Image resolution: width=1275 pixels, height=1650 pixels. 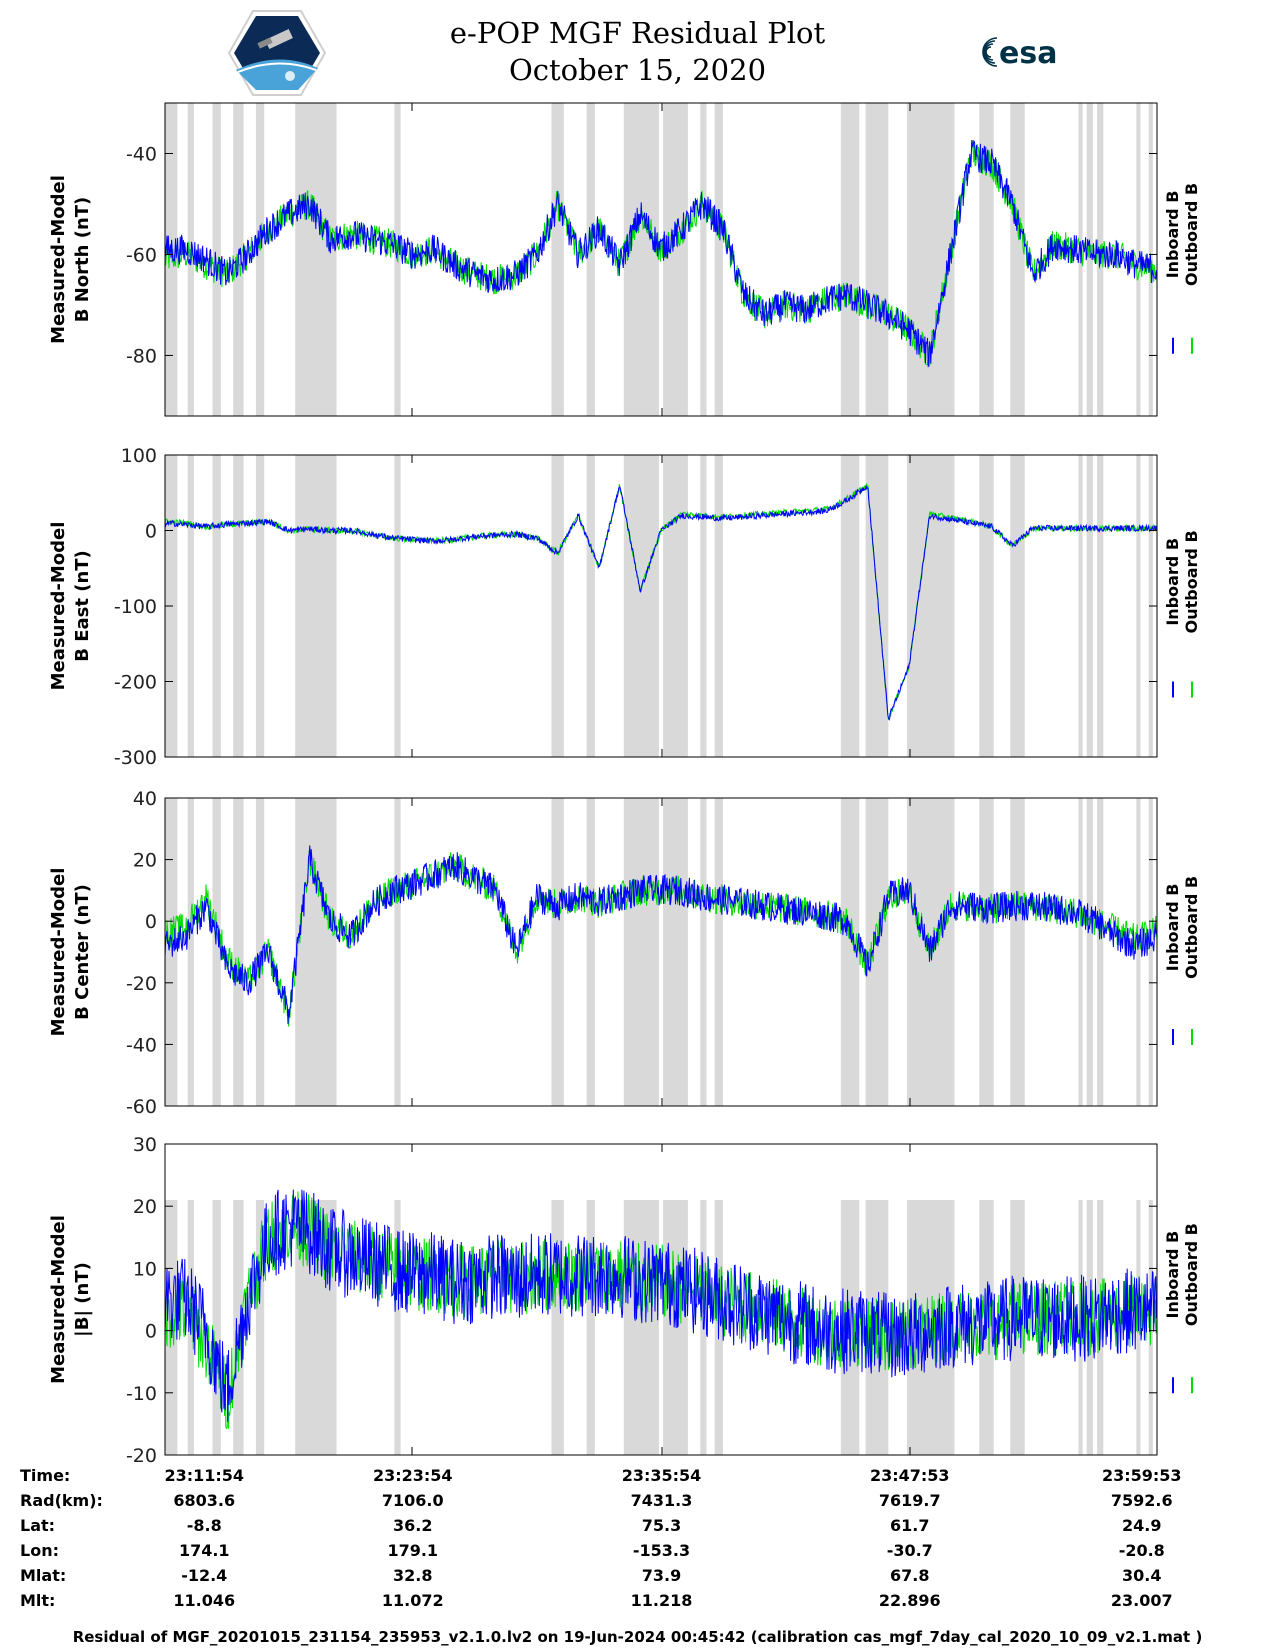 What do you see at coordinates (661, 1500) in the screenshot?
I see `ephemeris-value: 7431.3` at bounding box center [661, 1500].